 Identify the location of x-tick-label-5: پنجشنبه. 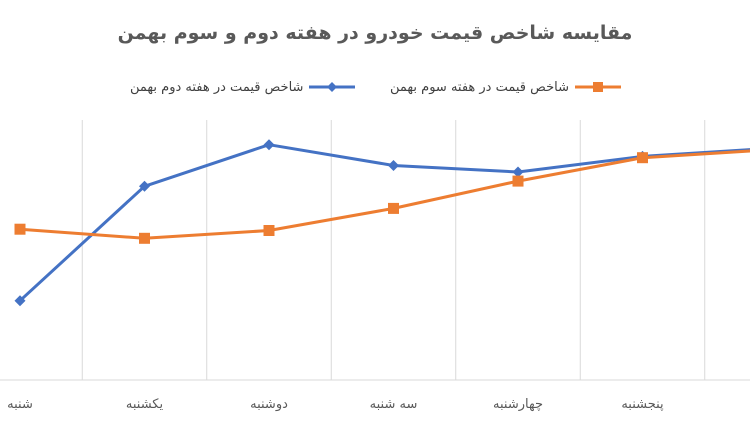
(642, 404).